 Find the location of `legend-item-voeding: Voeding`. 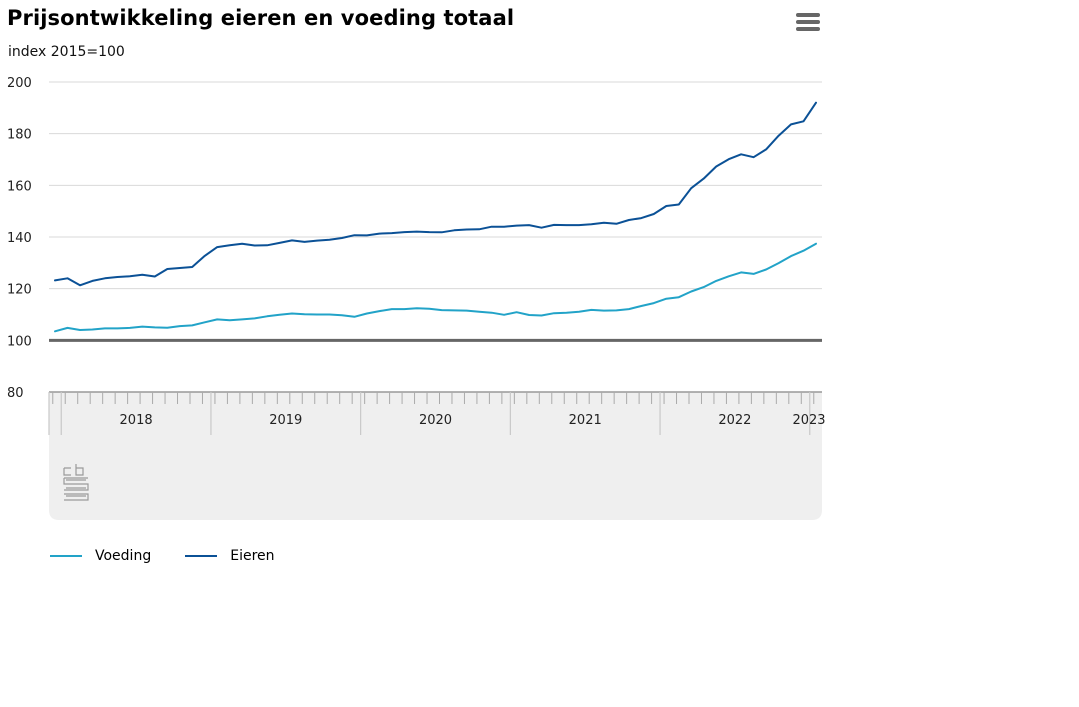

legend-item-voeding: Voeding is located at coordinates (100, 556).